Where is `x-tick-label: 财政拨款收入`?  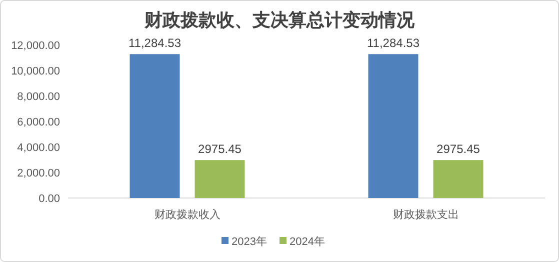
x-tick-label: 财政拨款收入 is located at coordinates (187, 214).